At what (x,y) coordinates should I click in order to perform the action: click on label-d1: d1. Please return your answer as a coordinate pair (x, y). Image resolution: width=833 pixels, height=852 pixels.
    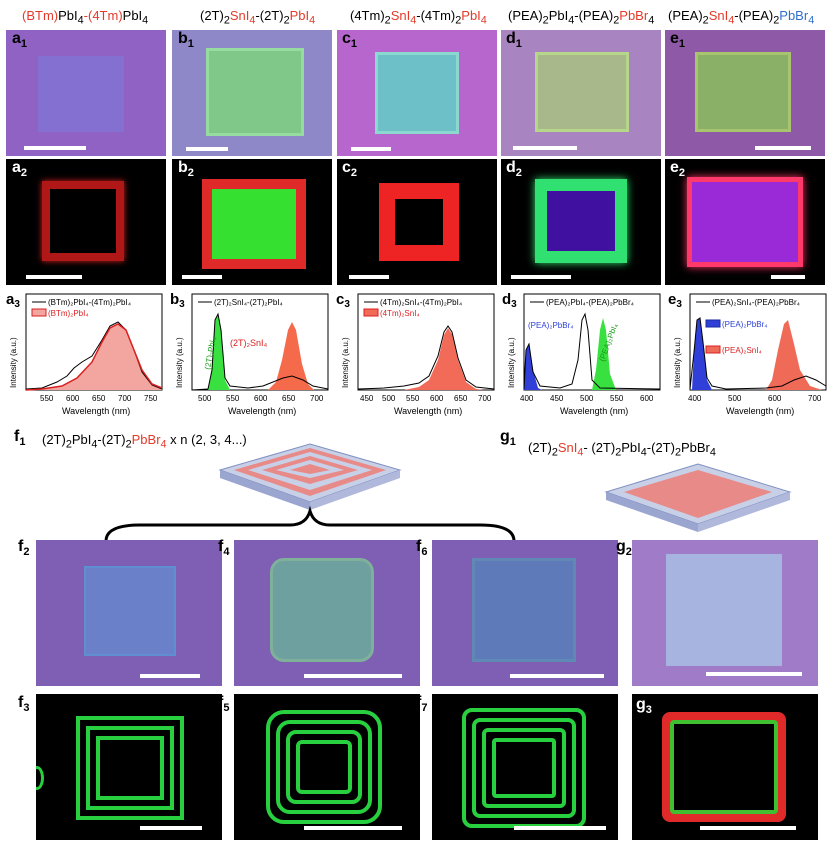
    Looking at the image, I should click on (514, 40).